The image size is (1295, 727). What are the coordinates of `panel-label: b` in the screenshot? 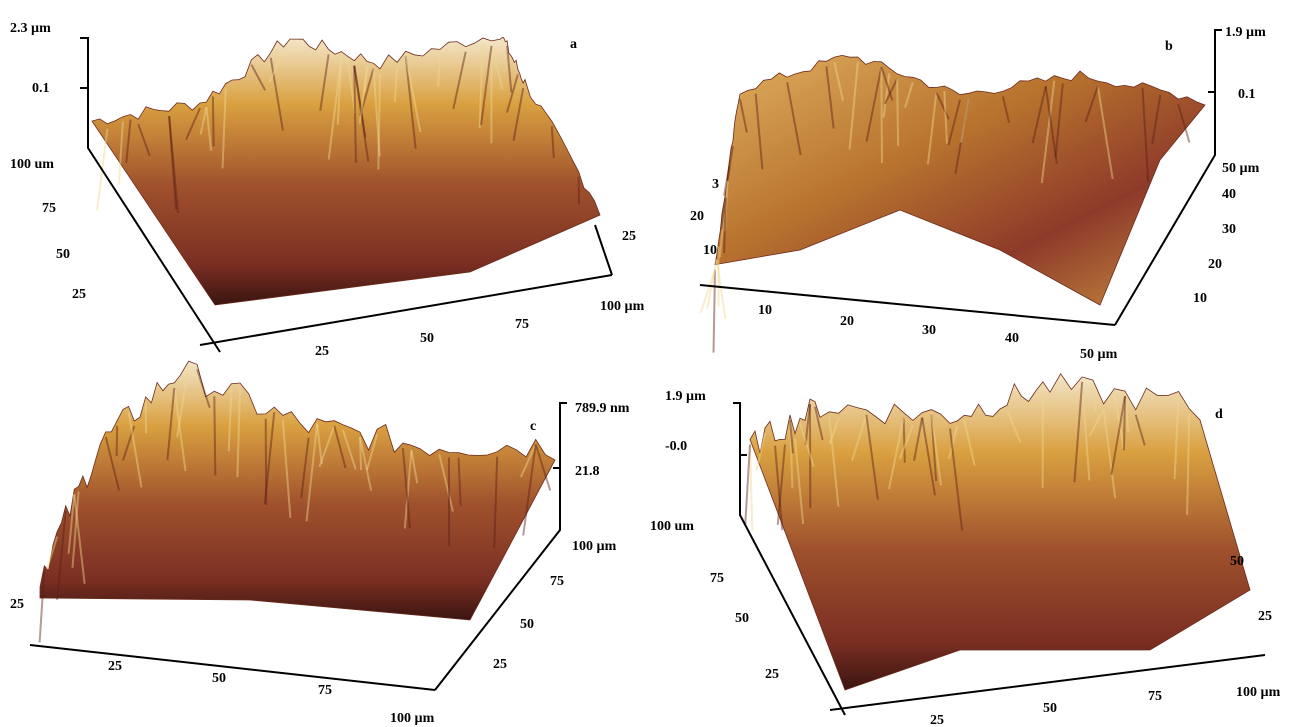 It's located at (1169, 46).